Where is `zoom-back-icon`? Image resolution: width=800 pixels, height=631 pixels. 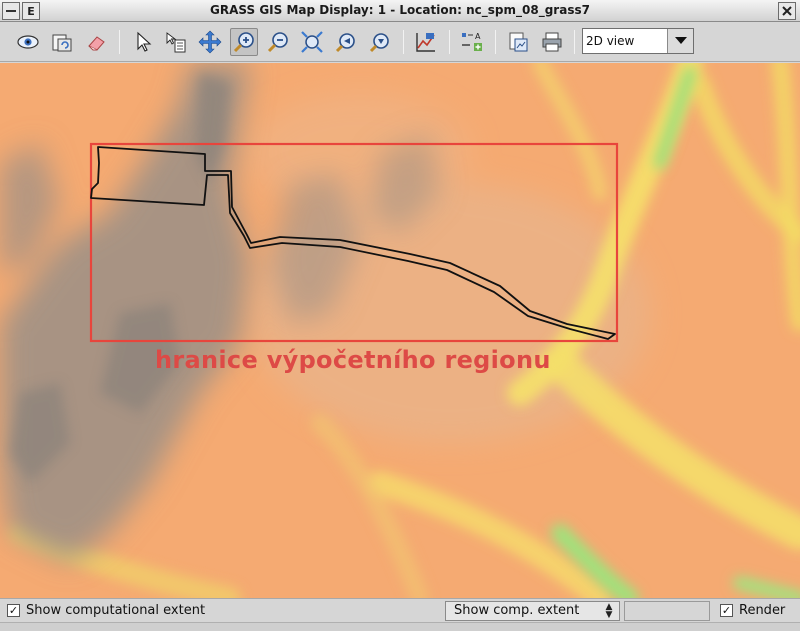
zoom-back-icon is located at coordinates (345, 43).